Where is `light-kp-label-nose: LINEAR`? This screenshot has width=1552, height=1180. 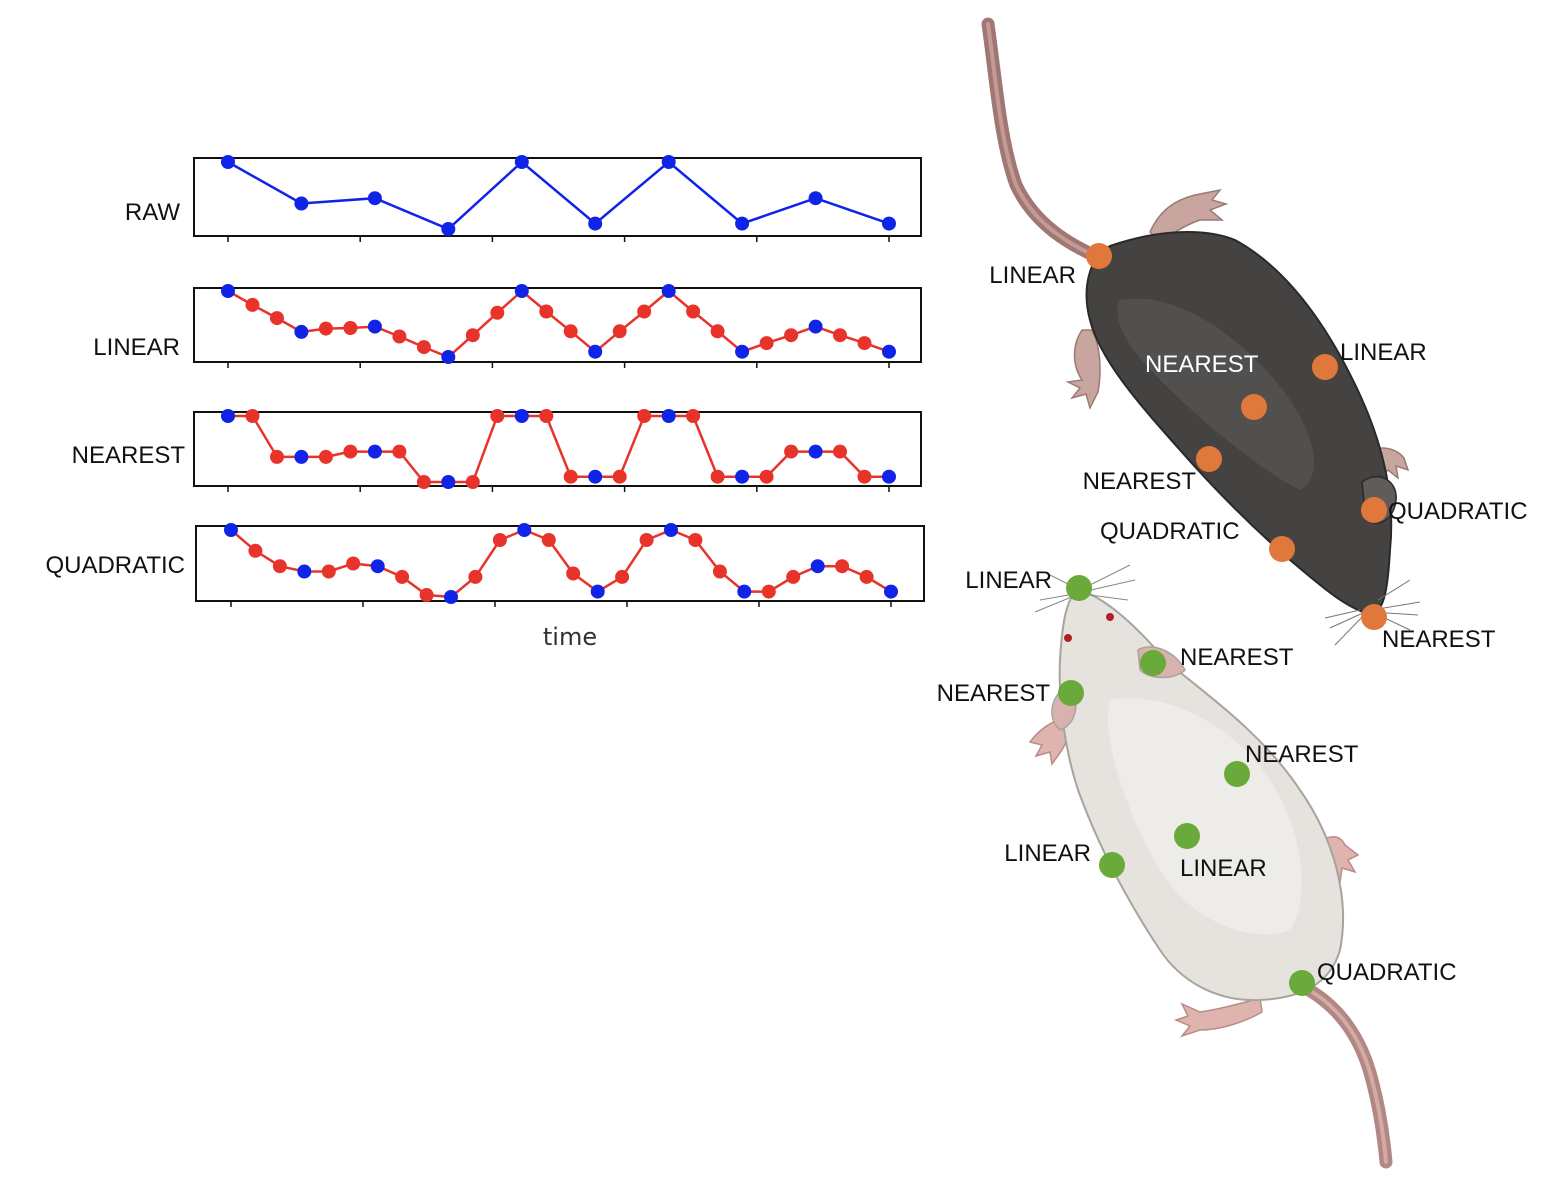
light-kp-label-nose: LINEAR is located at coordinates (1008, 580).